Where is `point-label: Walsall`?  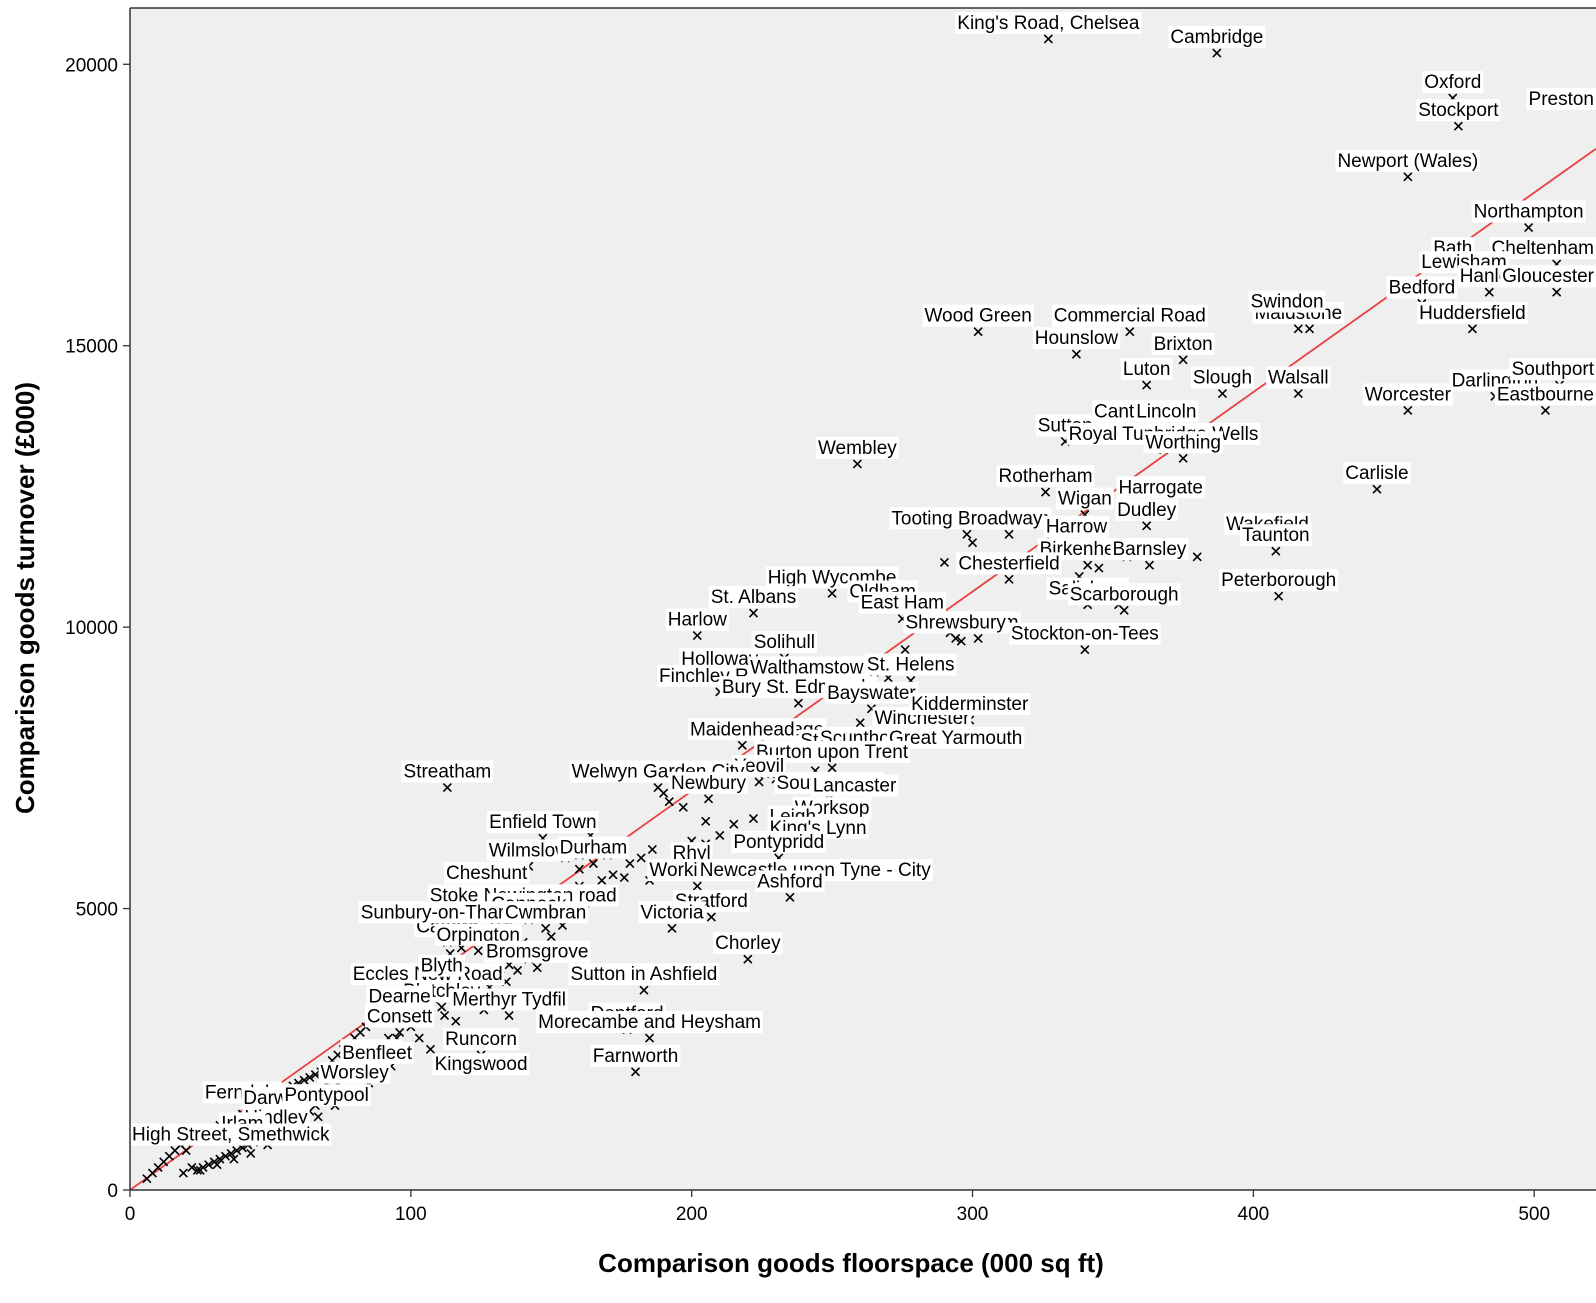 point-label: Walsall is located at coordinates (1298, 378).